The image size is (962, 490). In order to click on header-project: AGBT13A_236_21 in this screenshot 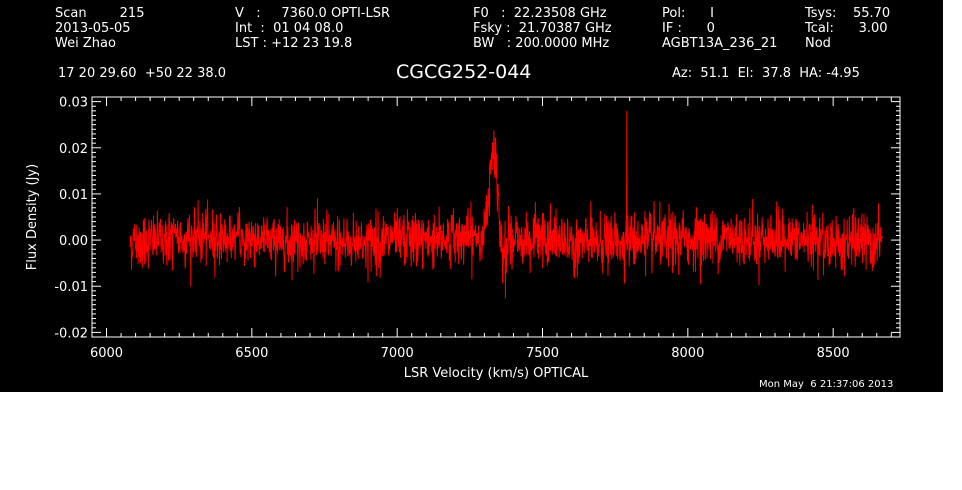, I will do `click(720, 43)`.